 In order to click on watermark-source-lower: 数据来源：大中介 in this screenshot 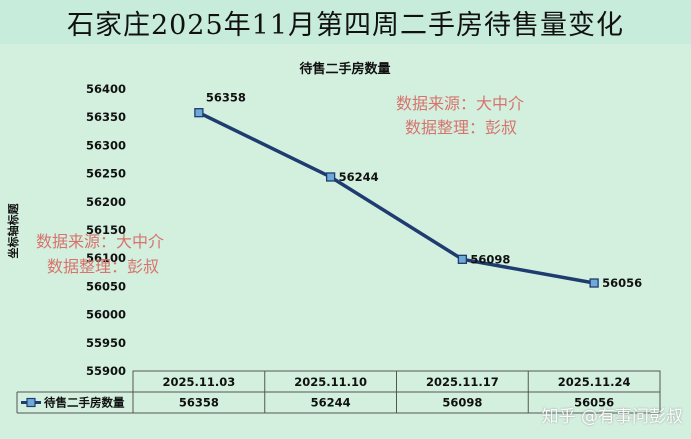, I will do `click(100, 241)`.